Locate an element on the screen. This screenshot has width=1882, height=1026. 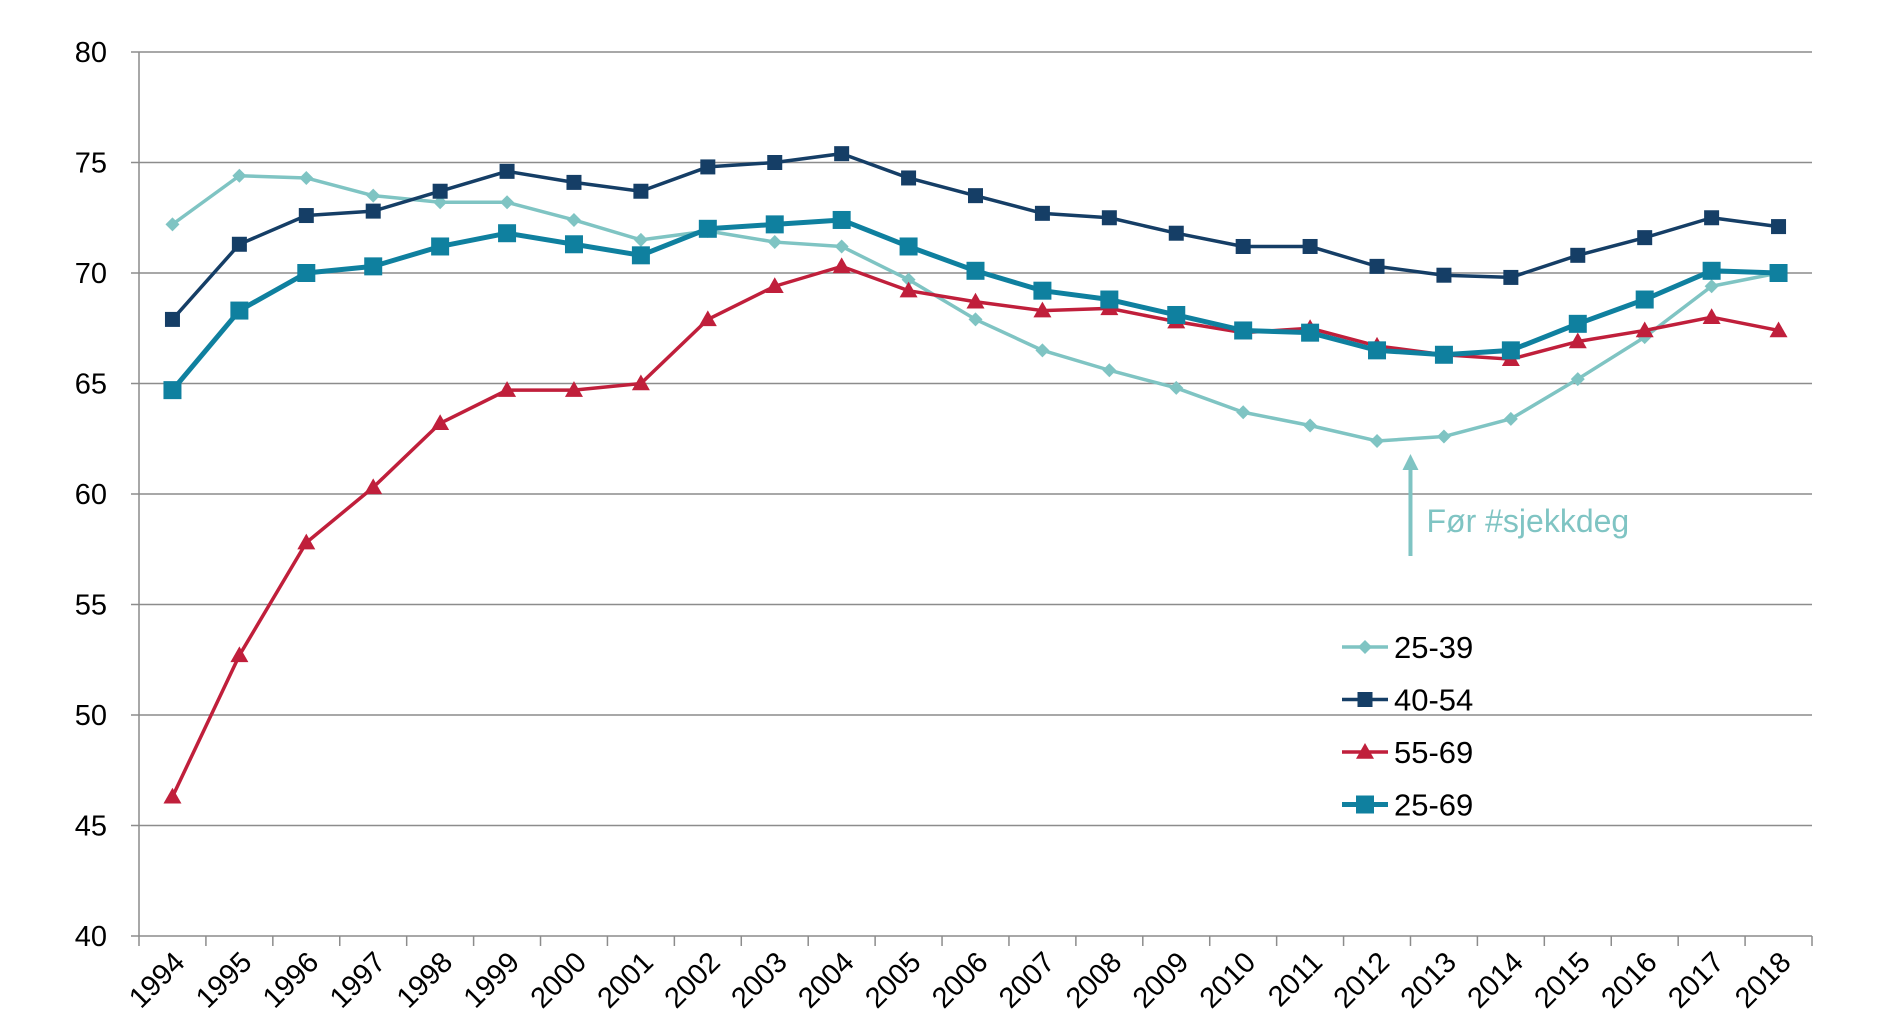
x-tick-label: 2018 is located at coordinates (1763, 980).